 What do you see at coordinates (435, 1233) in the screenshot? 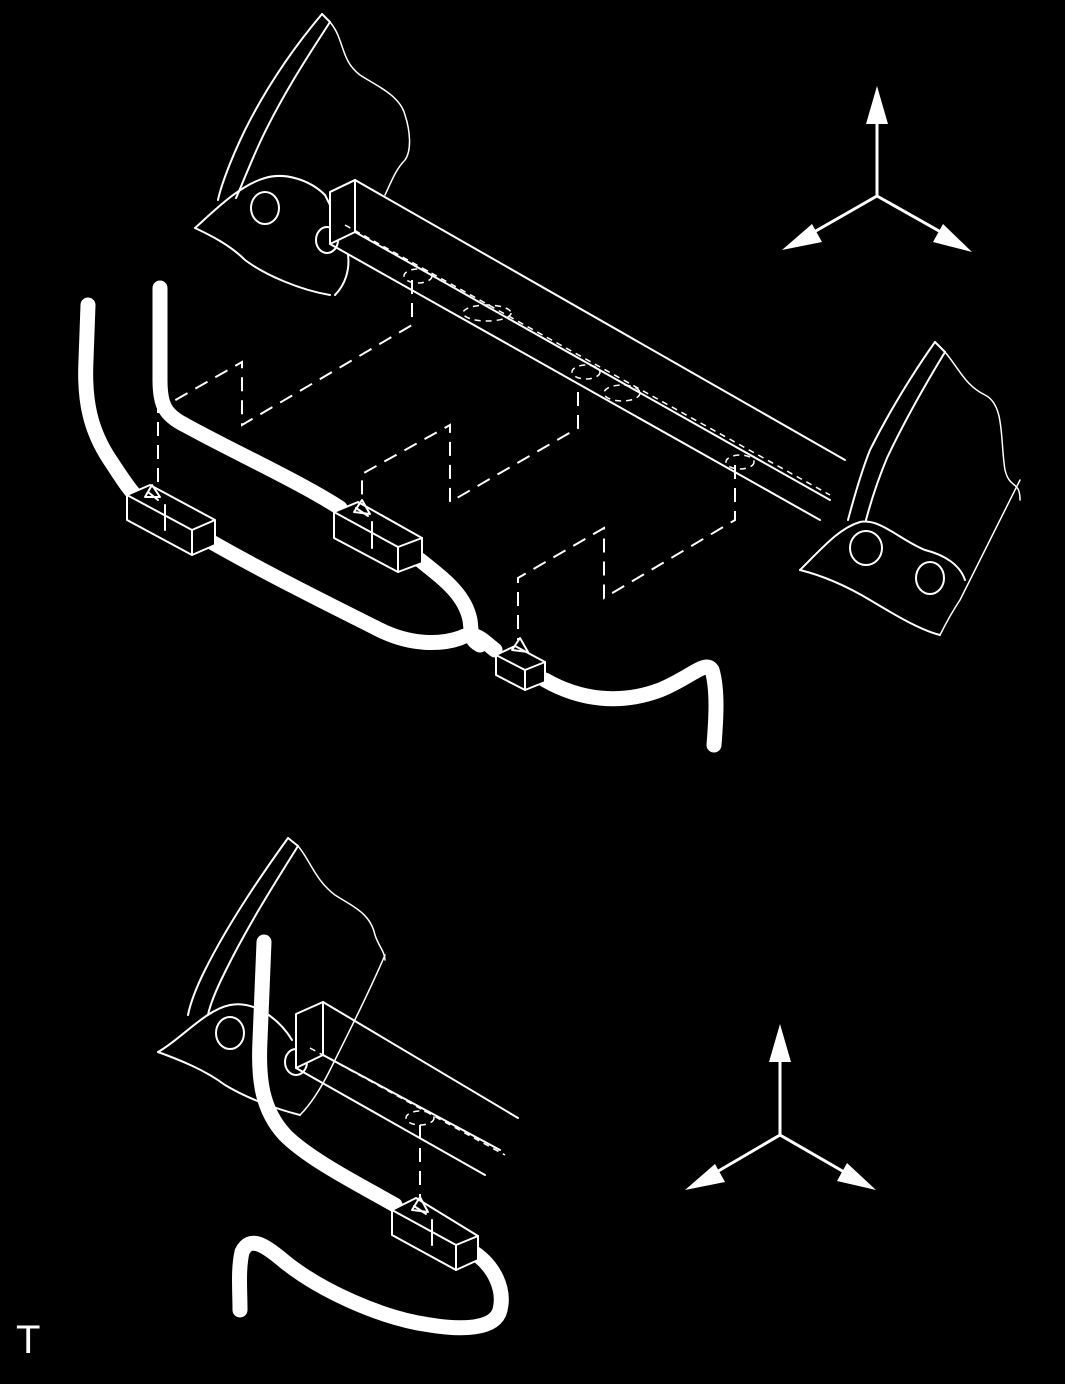
I see `harness-clamp-bottom` at bounding box center [435, 1233].